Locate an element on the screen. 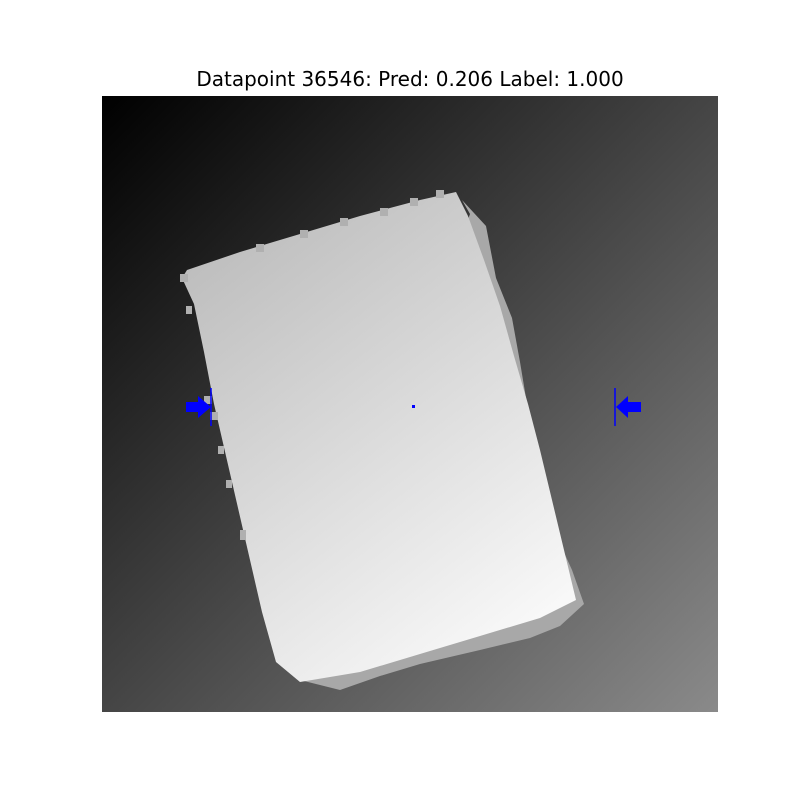 Image resolution: width=800 pixels, height=800 pixels. edge-artifacts is located at coordinates (312, 365).